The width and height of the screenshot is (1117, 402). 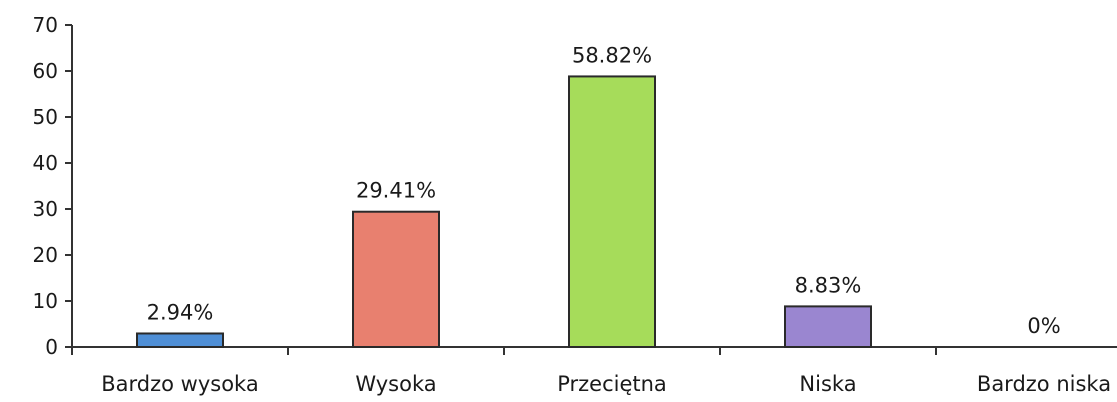 I want to click on y-tick-label: 10, so click(x=45, y=301).